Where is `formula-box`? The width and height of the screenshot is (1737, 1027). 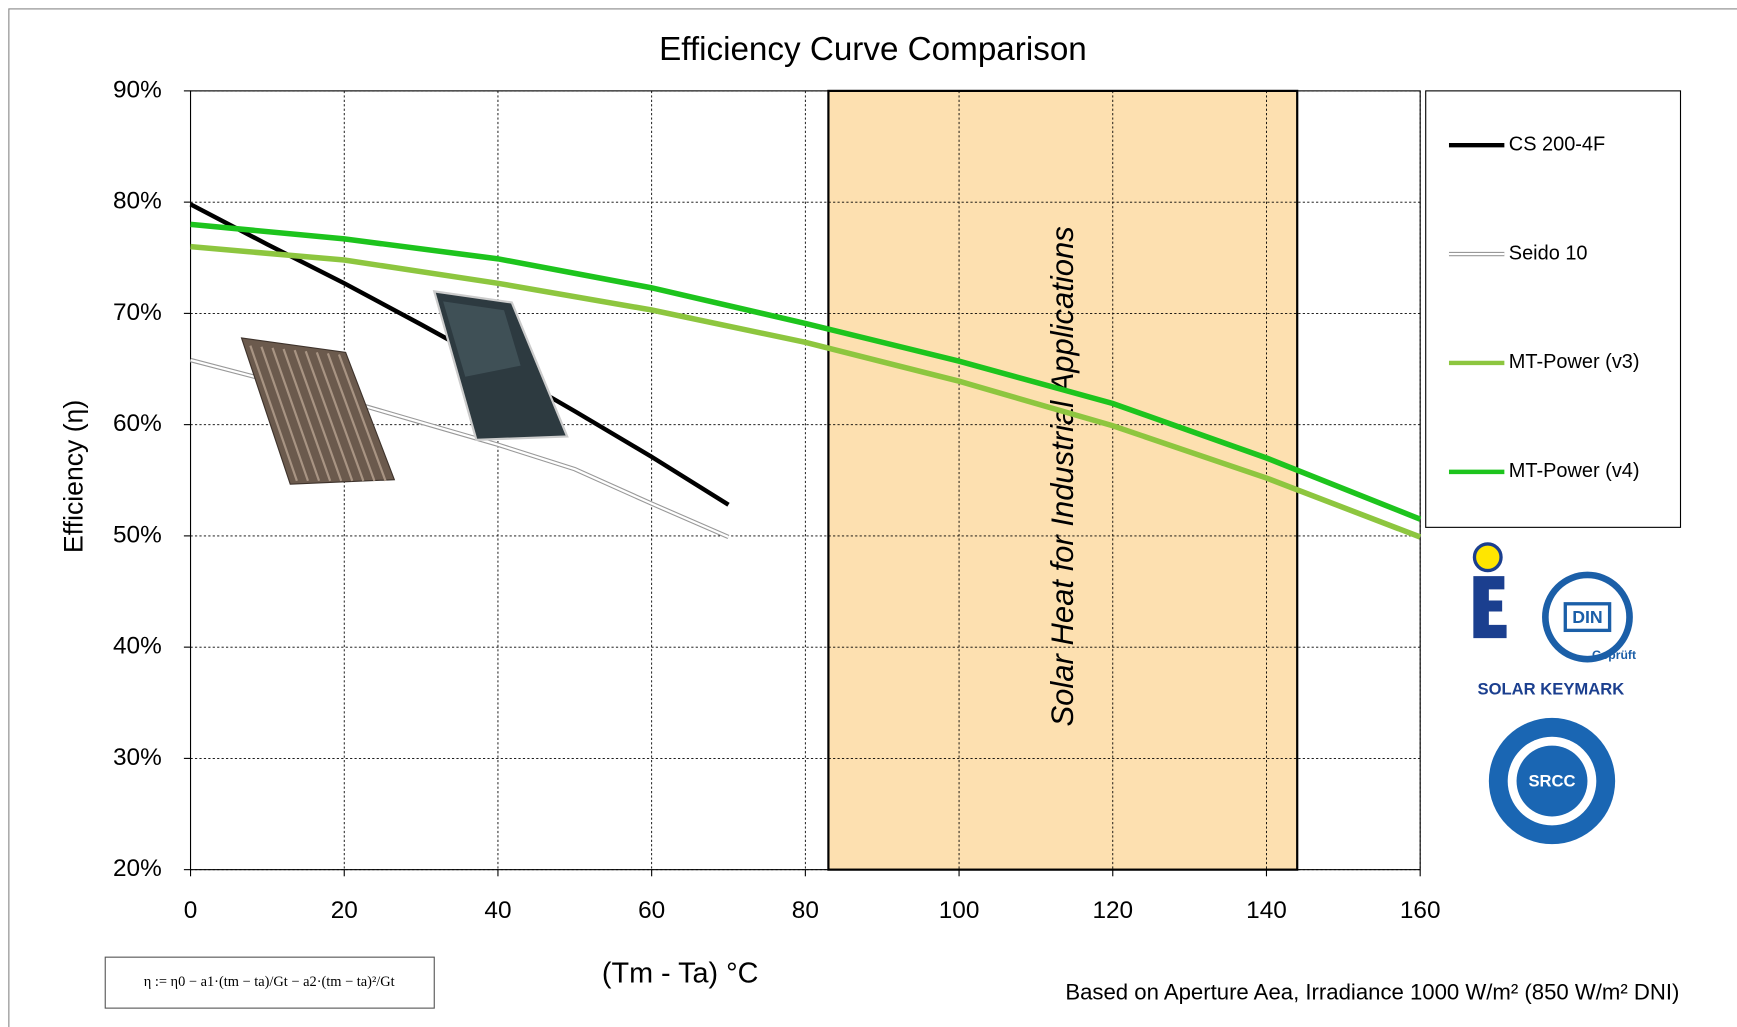
formula-box is located at coordinates (269, 982).